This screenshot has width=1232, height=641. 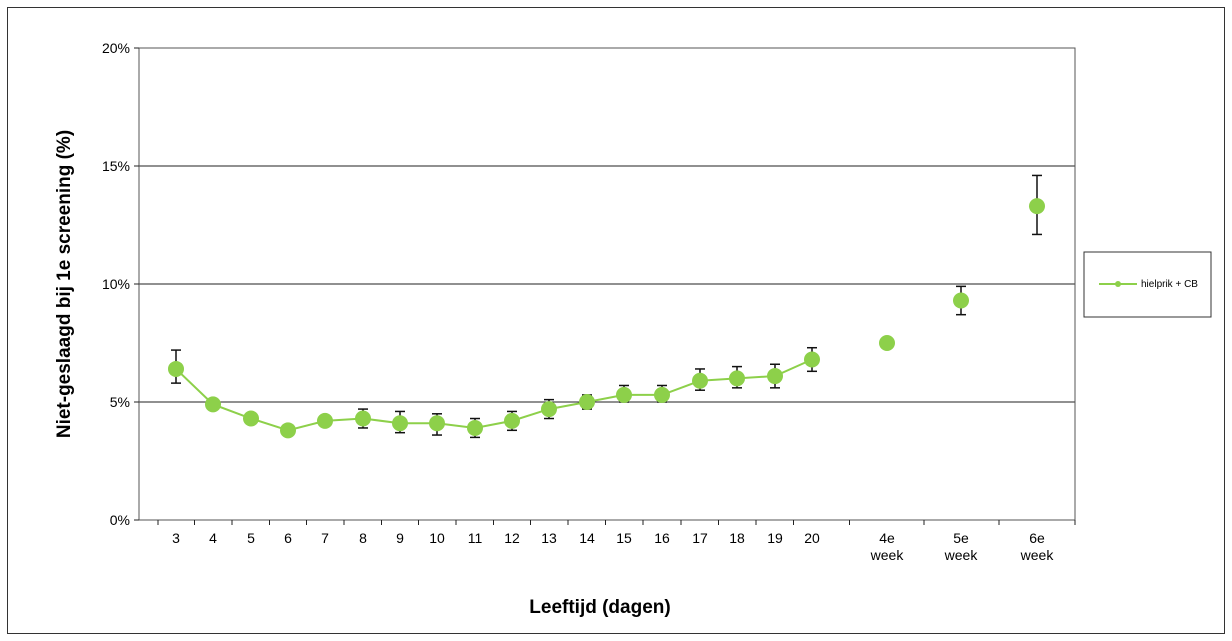 What do you see at coordinates (120, 520) in the screenshot?
I see `y-tick-label: 0%` at bounding box center [120, 520].